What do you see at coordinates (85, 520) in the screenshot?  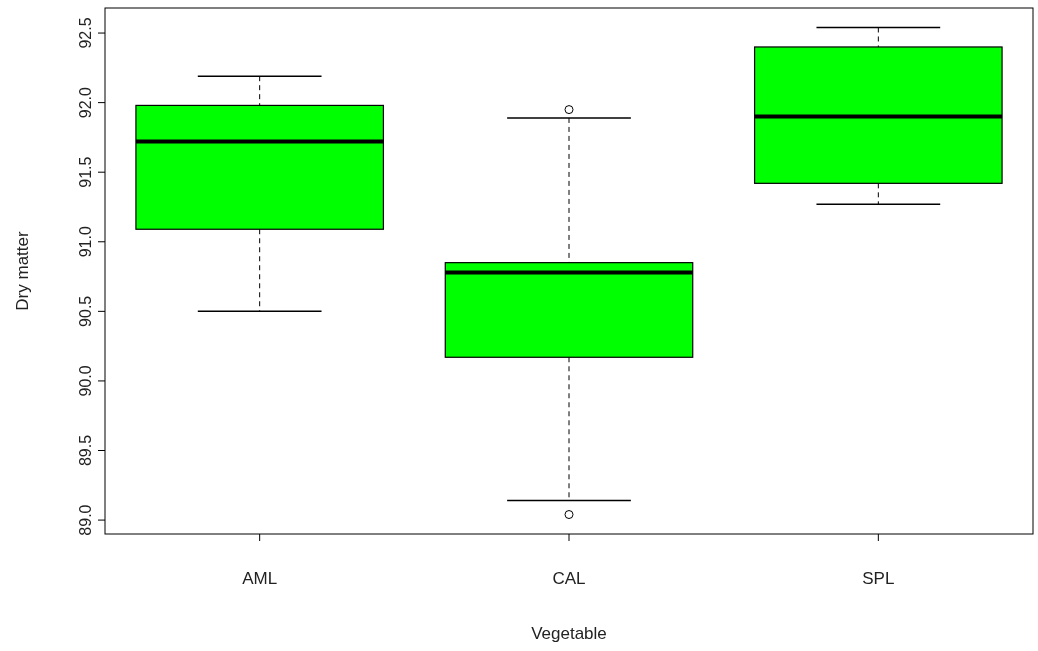 I see `y-tick-label: 89.0` at bounding box center [85, 520].